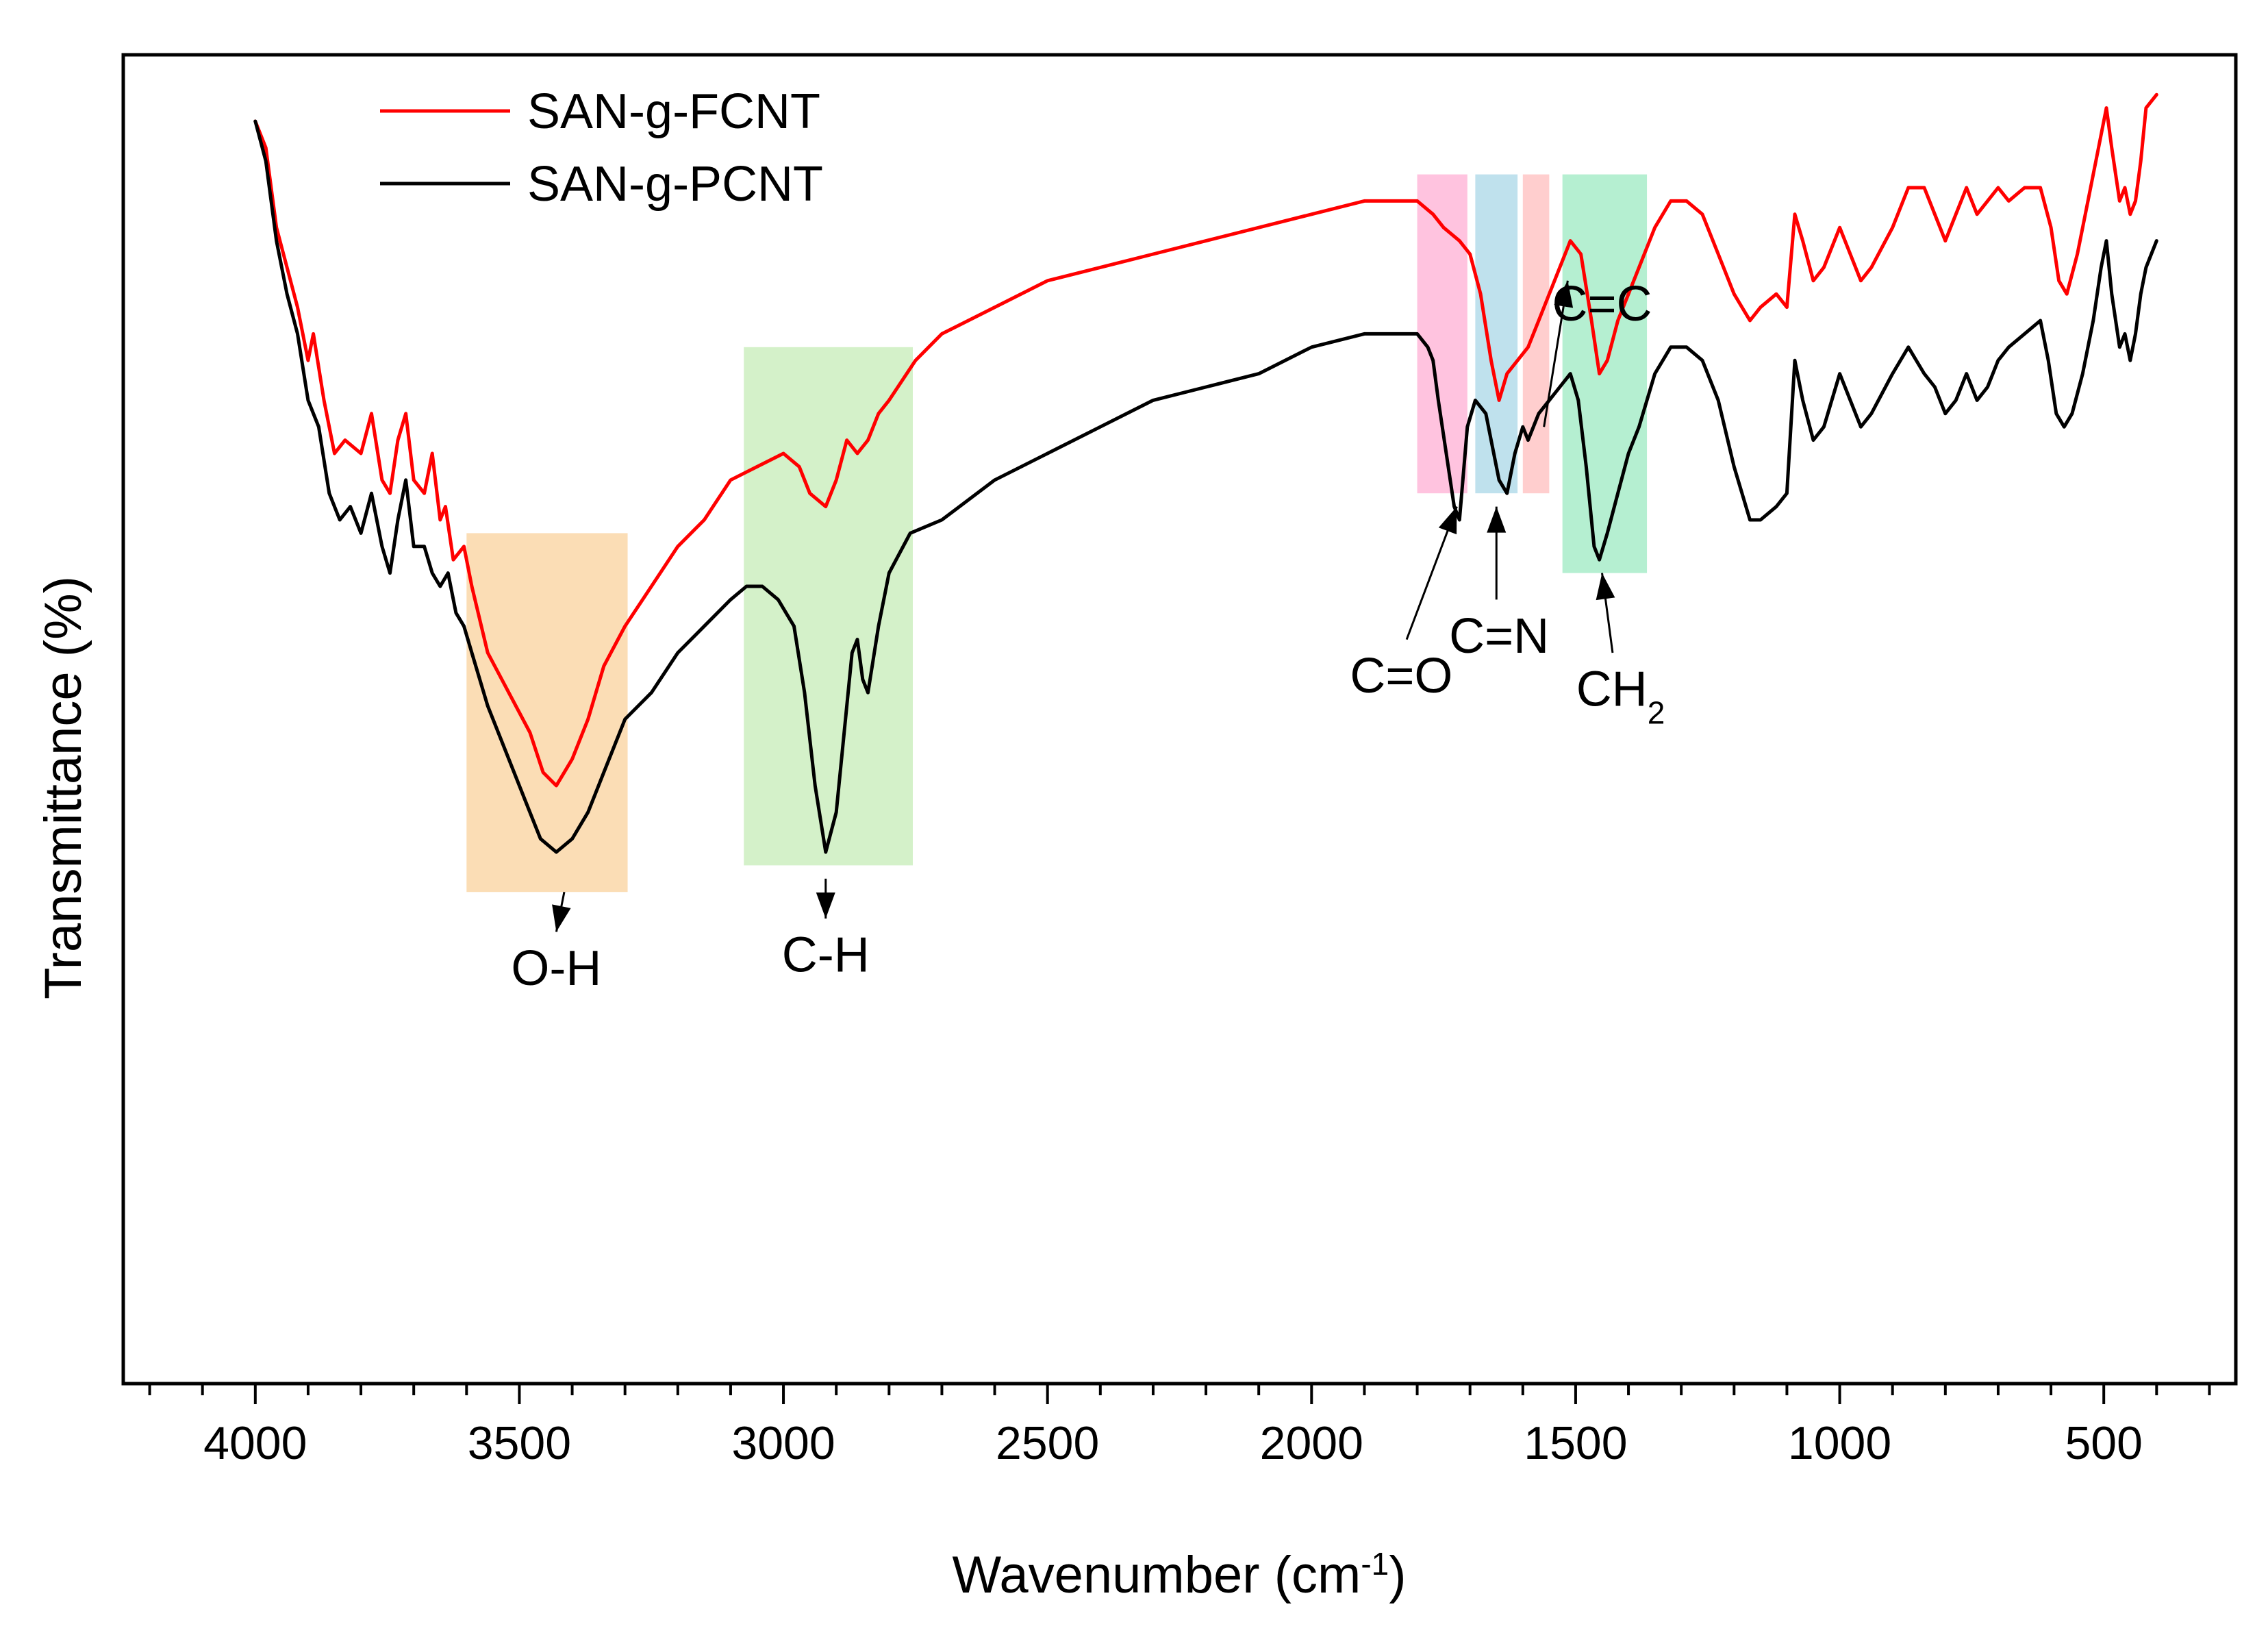 Image resolution: width=2268 pixels, height=1635 pixels. What do you see at coordinates (1656, 713) in the screenshot?
I see `annotation-ch2-subscript: 2` at bounding box center [1656, 713].